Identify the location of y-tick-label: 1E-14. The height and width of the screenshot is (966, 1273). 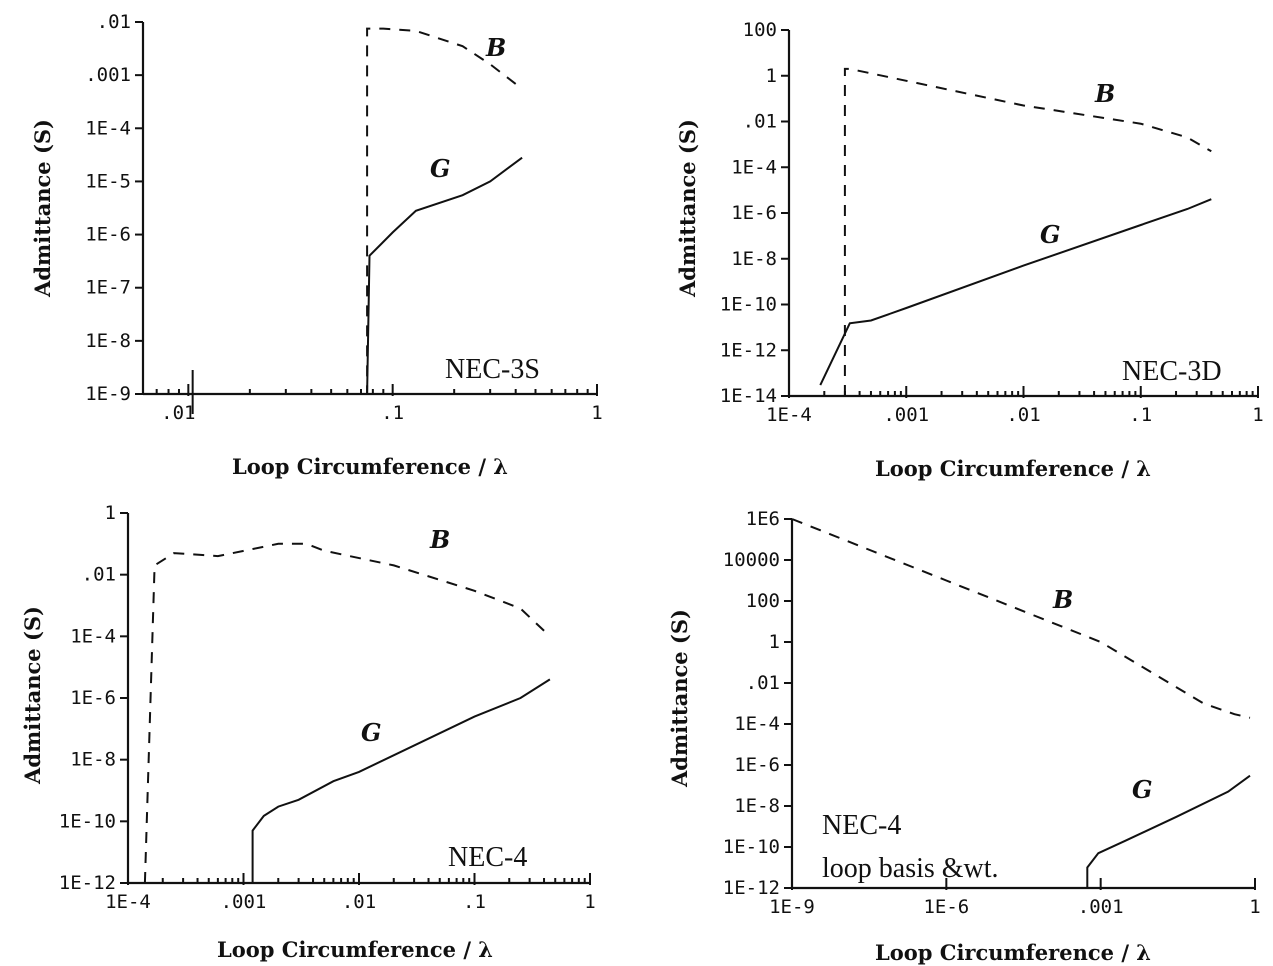
(748, 396).